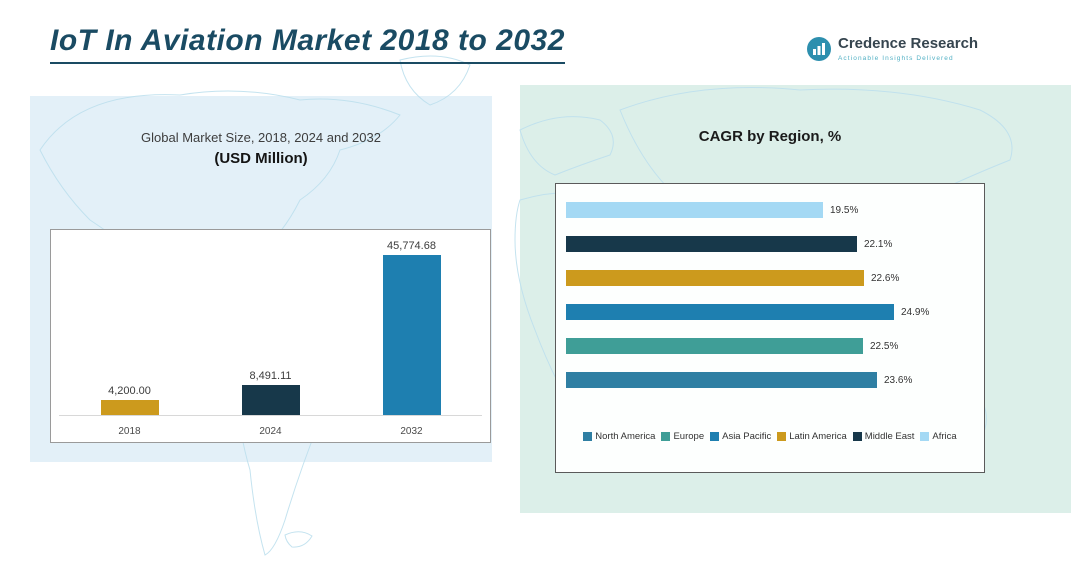 Image resolution: width=1071 pixels, height=581 pixels. I want to click on market-chart-title-line2: (USD Million), so click(261, 158).